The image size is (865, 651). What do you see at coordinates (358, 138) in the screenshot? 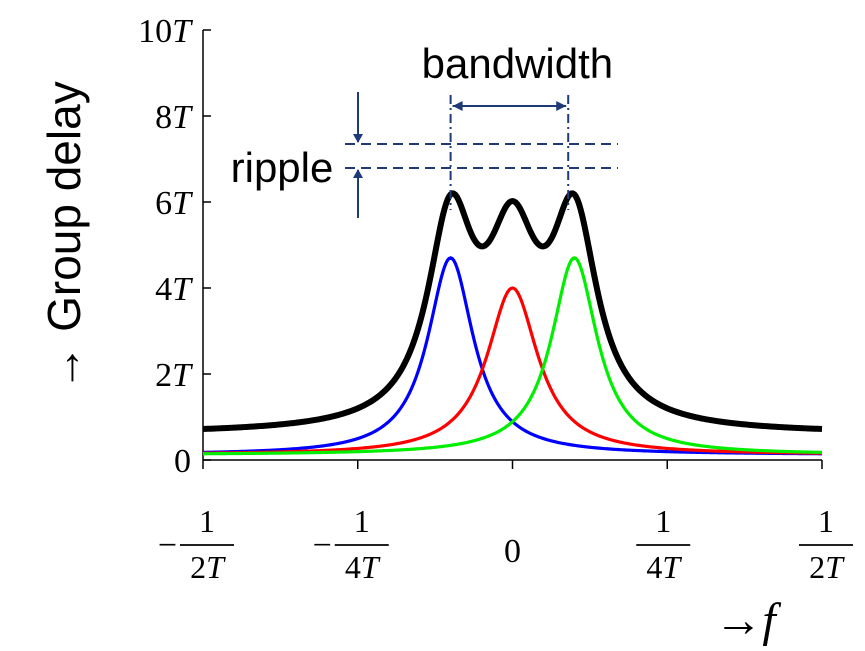
I see `ripple-arrow-top` at bounding box center [358, 138].